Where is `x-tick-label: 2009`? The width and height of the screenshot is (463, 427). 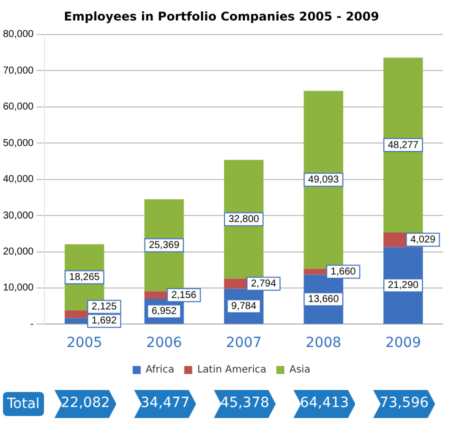
x-tick-label: 2009 is located at coordinates (403, 343).